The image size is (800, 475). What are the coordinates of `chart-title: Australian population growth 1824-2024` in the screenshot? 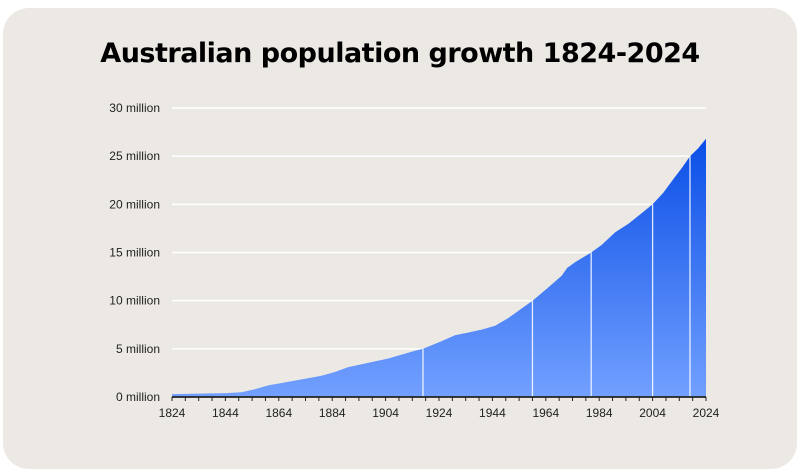 It's located at (400, 53).